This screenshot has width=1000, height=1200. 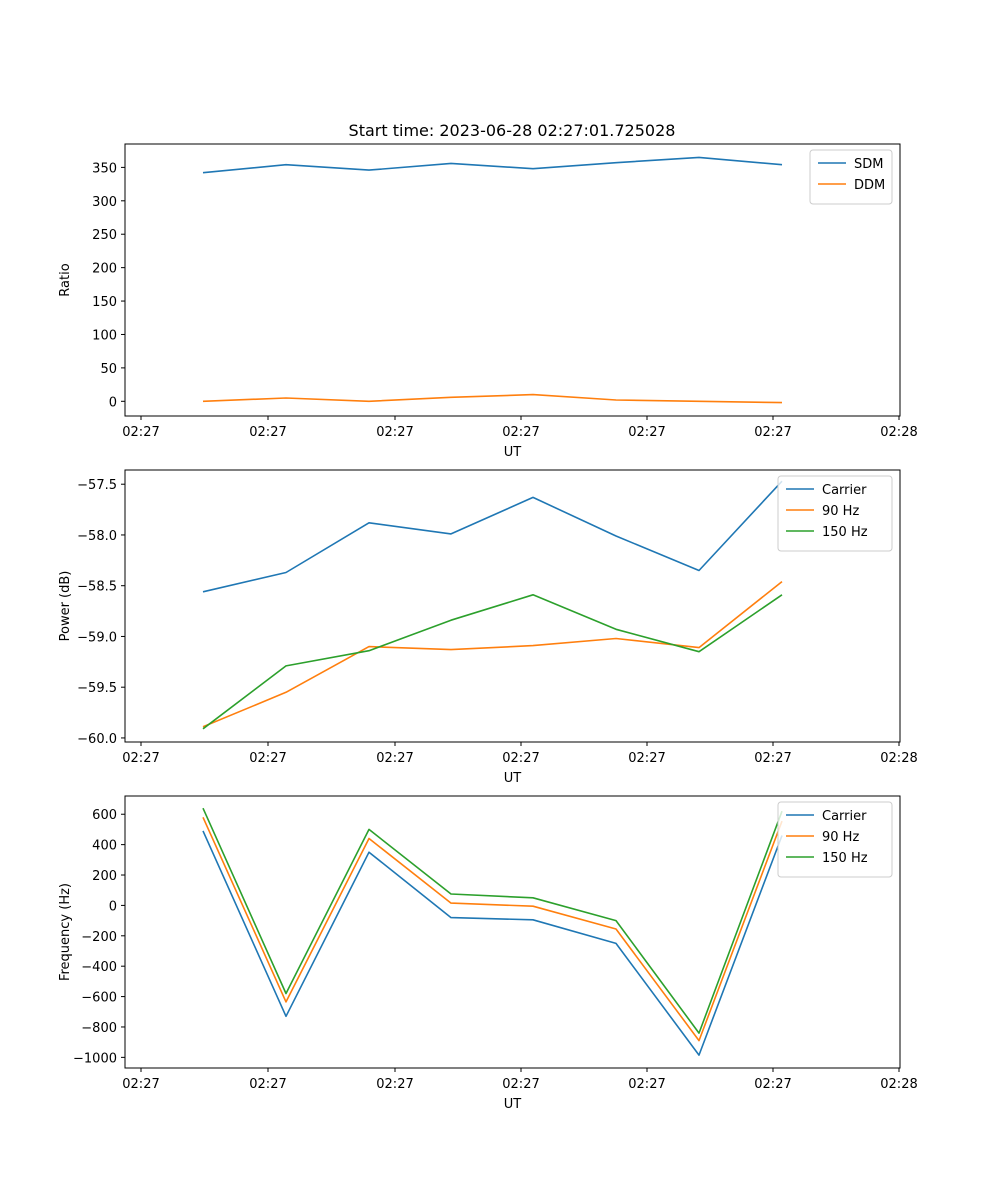 I want to click on y-tick-label: −200, so click(x=99, y=937).